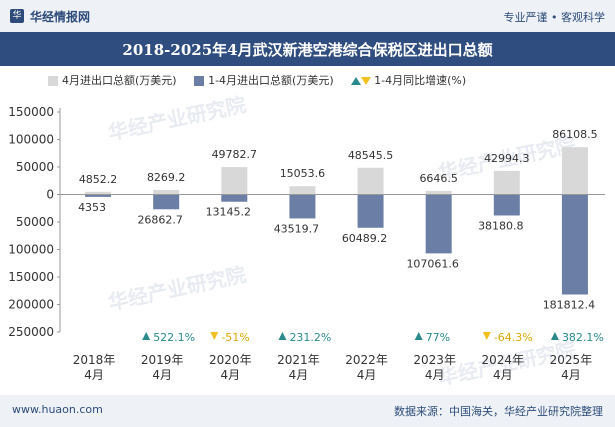 This screenshot has width=615, height=427. I want to click on label-monthly-0: 4852.2, so click(98, 179).